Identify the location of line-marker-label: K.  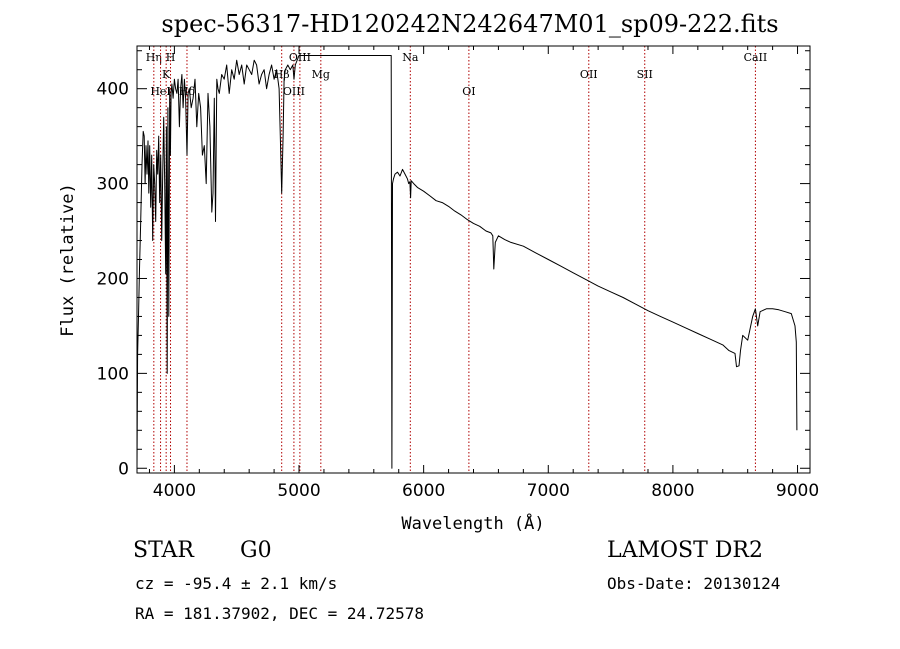
(166, 74).